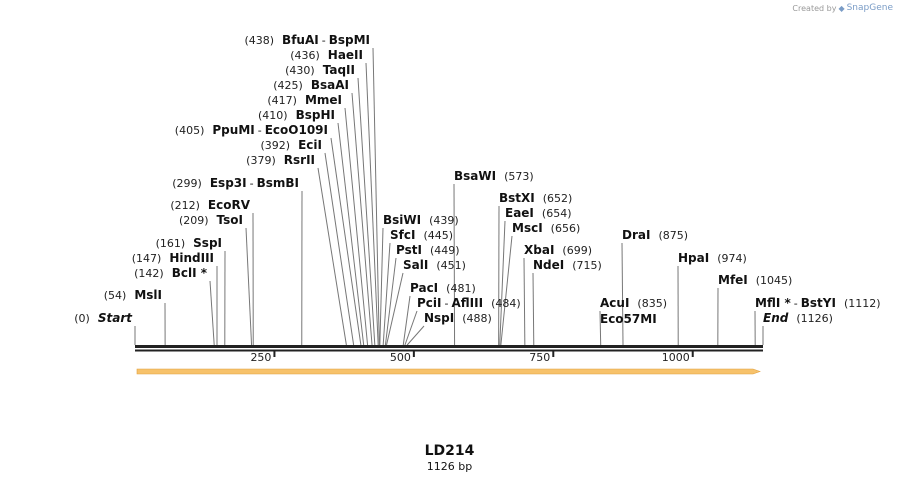 The height and width of the screenshot is (483, 899). What do you see at coordinates (307, 40) in the screenshot?
I see `site-label: (438) BfuAI - BspMI` at bounding box center [307, 40].